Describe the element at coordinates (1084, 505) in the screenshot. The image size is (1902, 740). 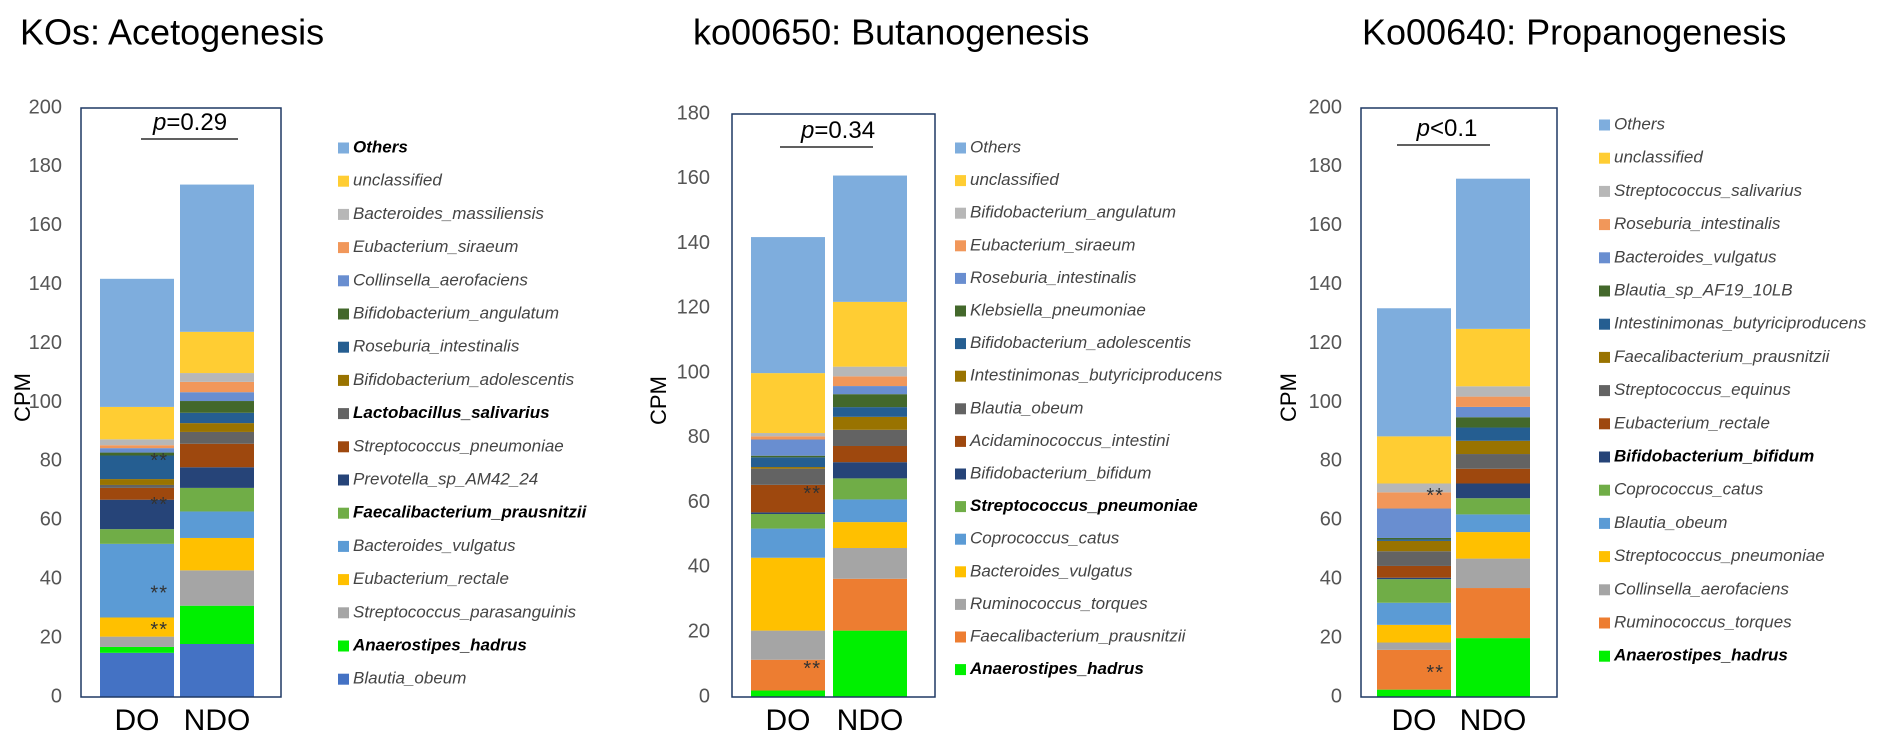
I see `legend-entry: Streptococcus_pneumoniae` at that location.